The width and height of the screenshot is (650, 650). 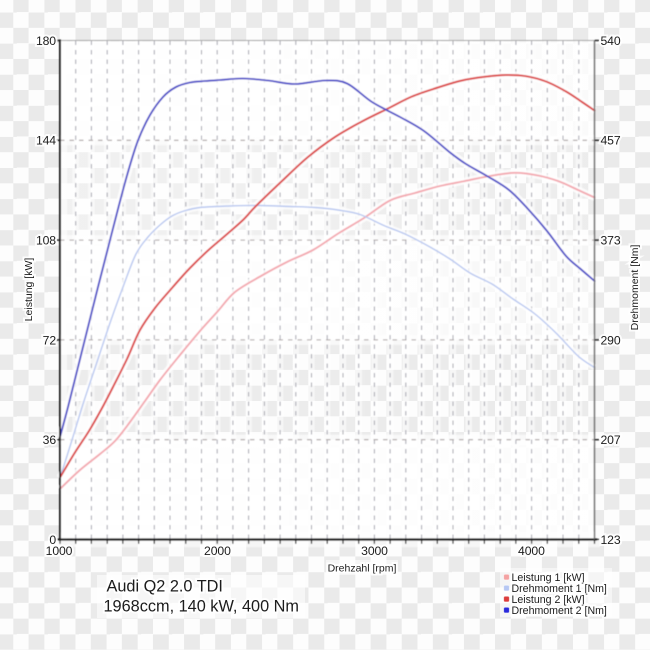 What do you see at coordinates (46, 141) in the screenshot?
I see `svg-text: 144` at bounding box center [46, 141].